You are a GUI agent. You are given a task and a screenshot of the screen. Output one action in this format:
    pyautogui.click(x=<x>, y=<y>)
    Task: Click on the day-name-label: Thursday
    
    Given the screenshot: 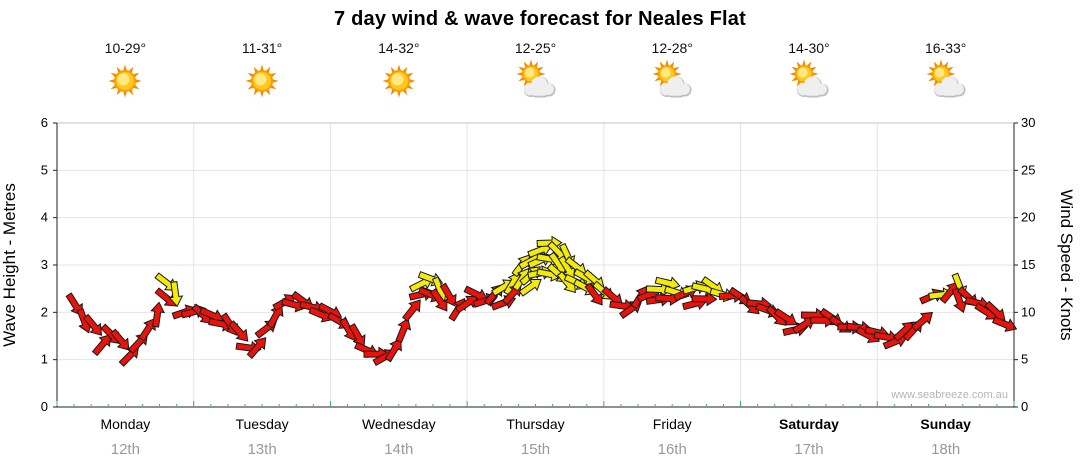 What is the action you would take?
    pyautogui.click(x=535, y=424)
    